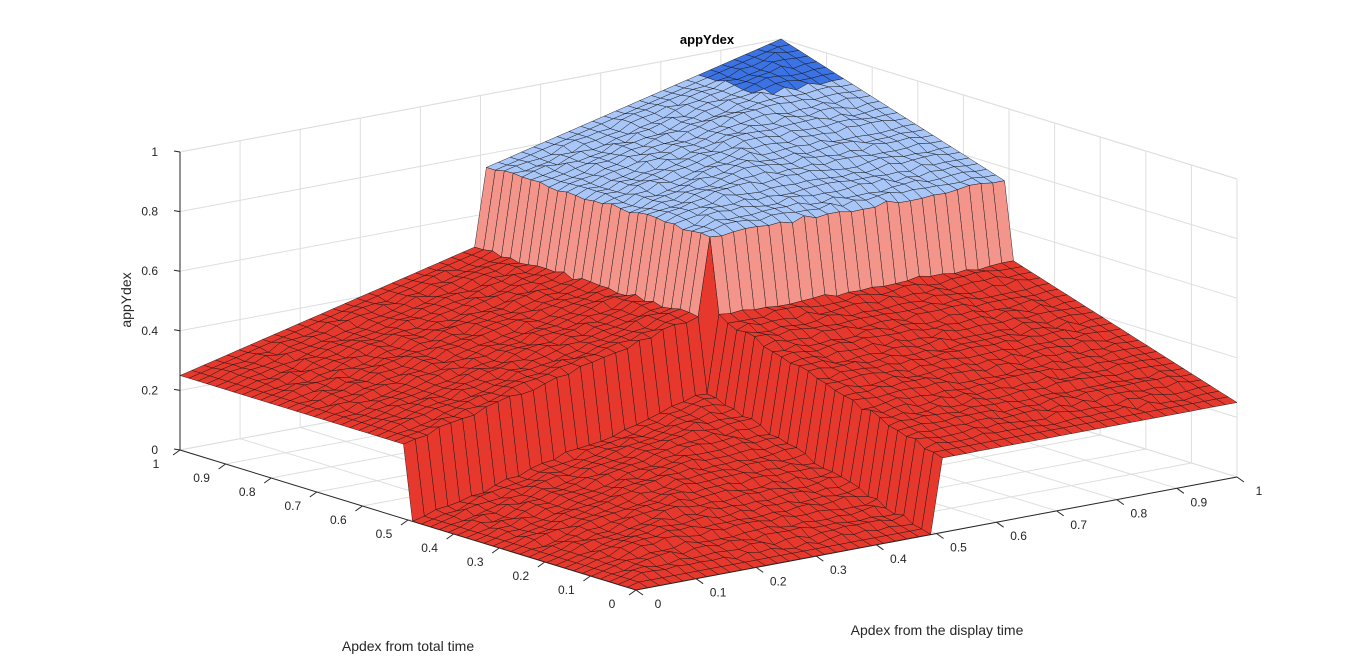 The image size is (1366, 661). What do you see at coordinates (1259, 491) in the screenshot?
I see `x-tick-label: 1` at bounding box center [1259, 491].